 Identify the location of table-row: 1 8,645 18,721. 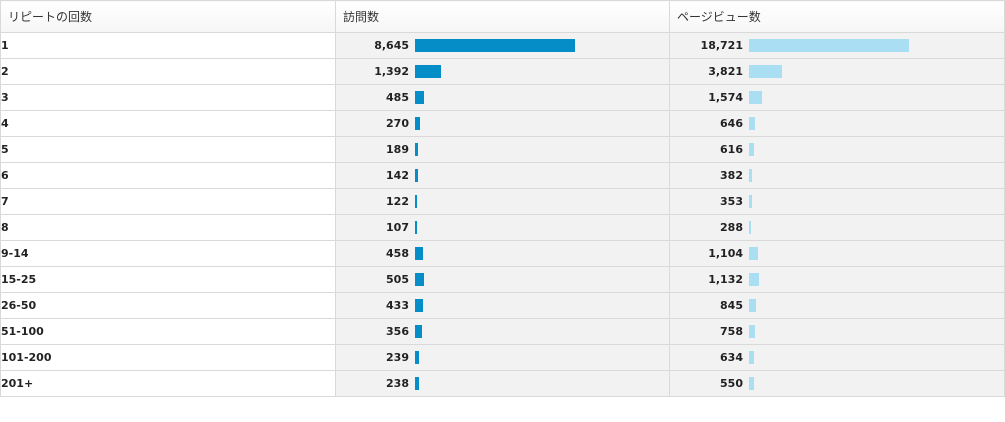
(502, 45).